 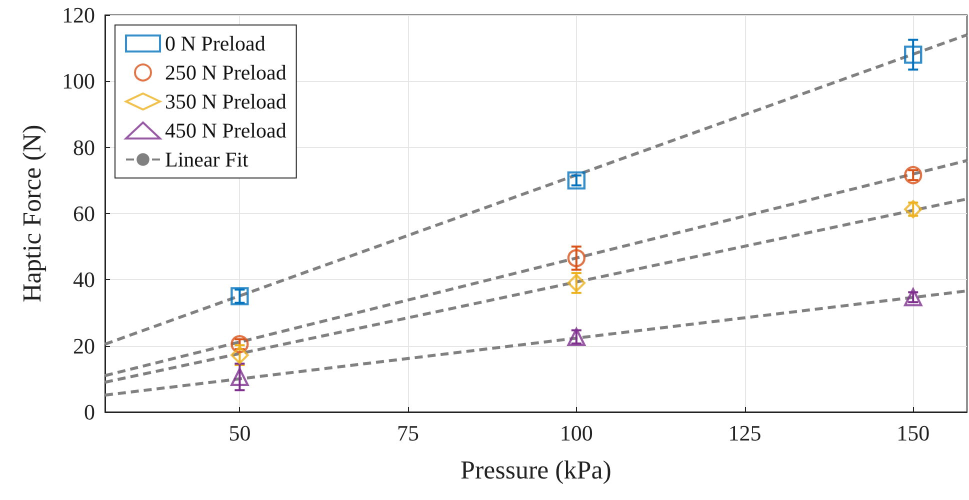 What do you see at coordinates (89, 412) in the screenshot?
I see `y-tick-label: 0` at bounding box center [89, 412].